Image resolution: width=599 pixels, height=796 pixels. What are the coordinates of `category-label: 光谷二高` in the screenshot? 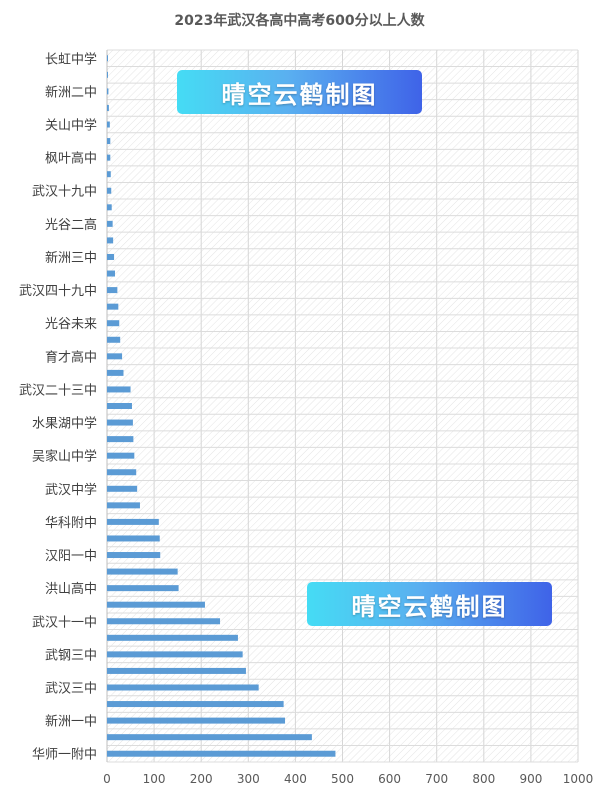 It's located at (71, 225).